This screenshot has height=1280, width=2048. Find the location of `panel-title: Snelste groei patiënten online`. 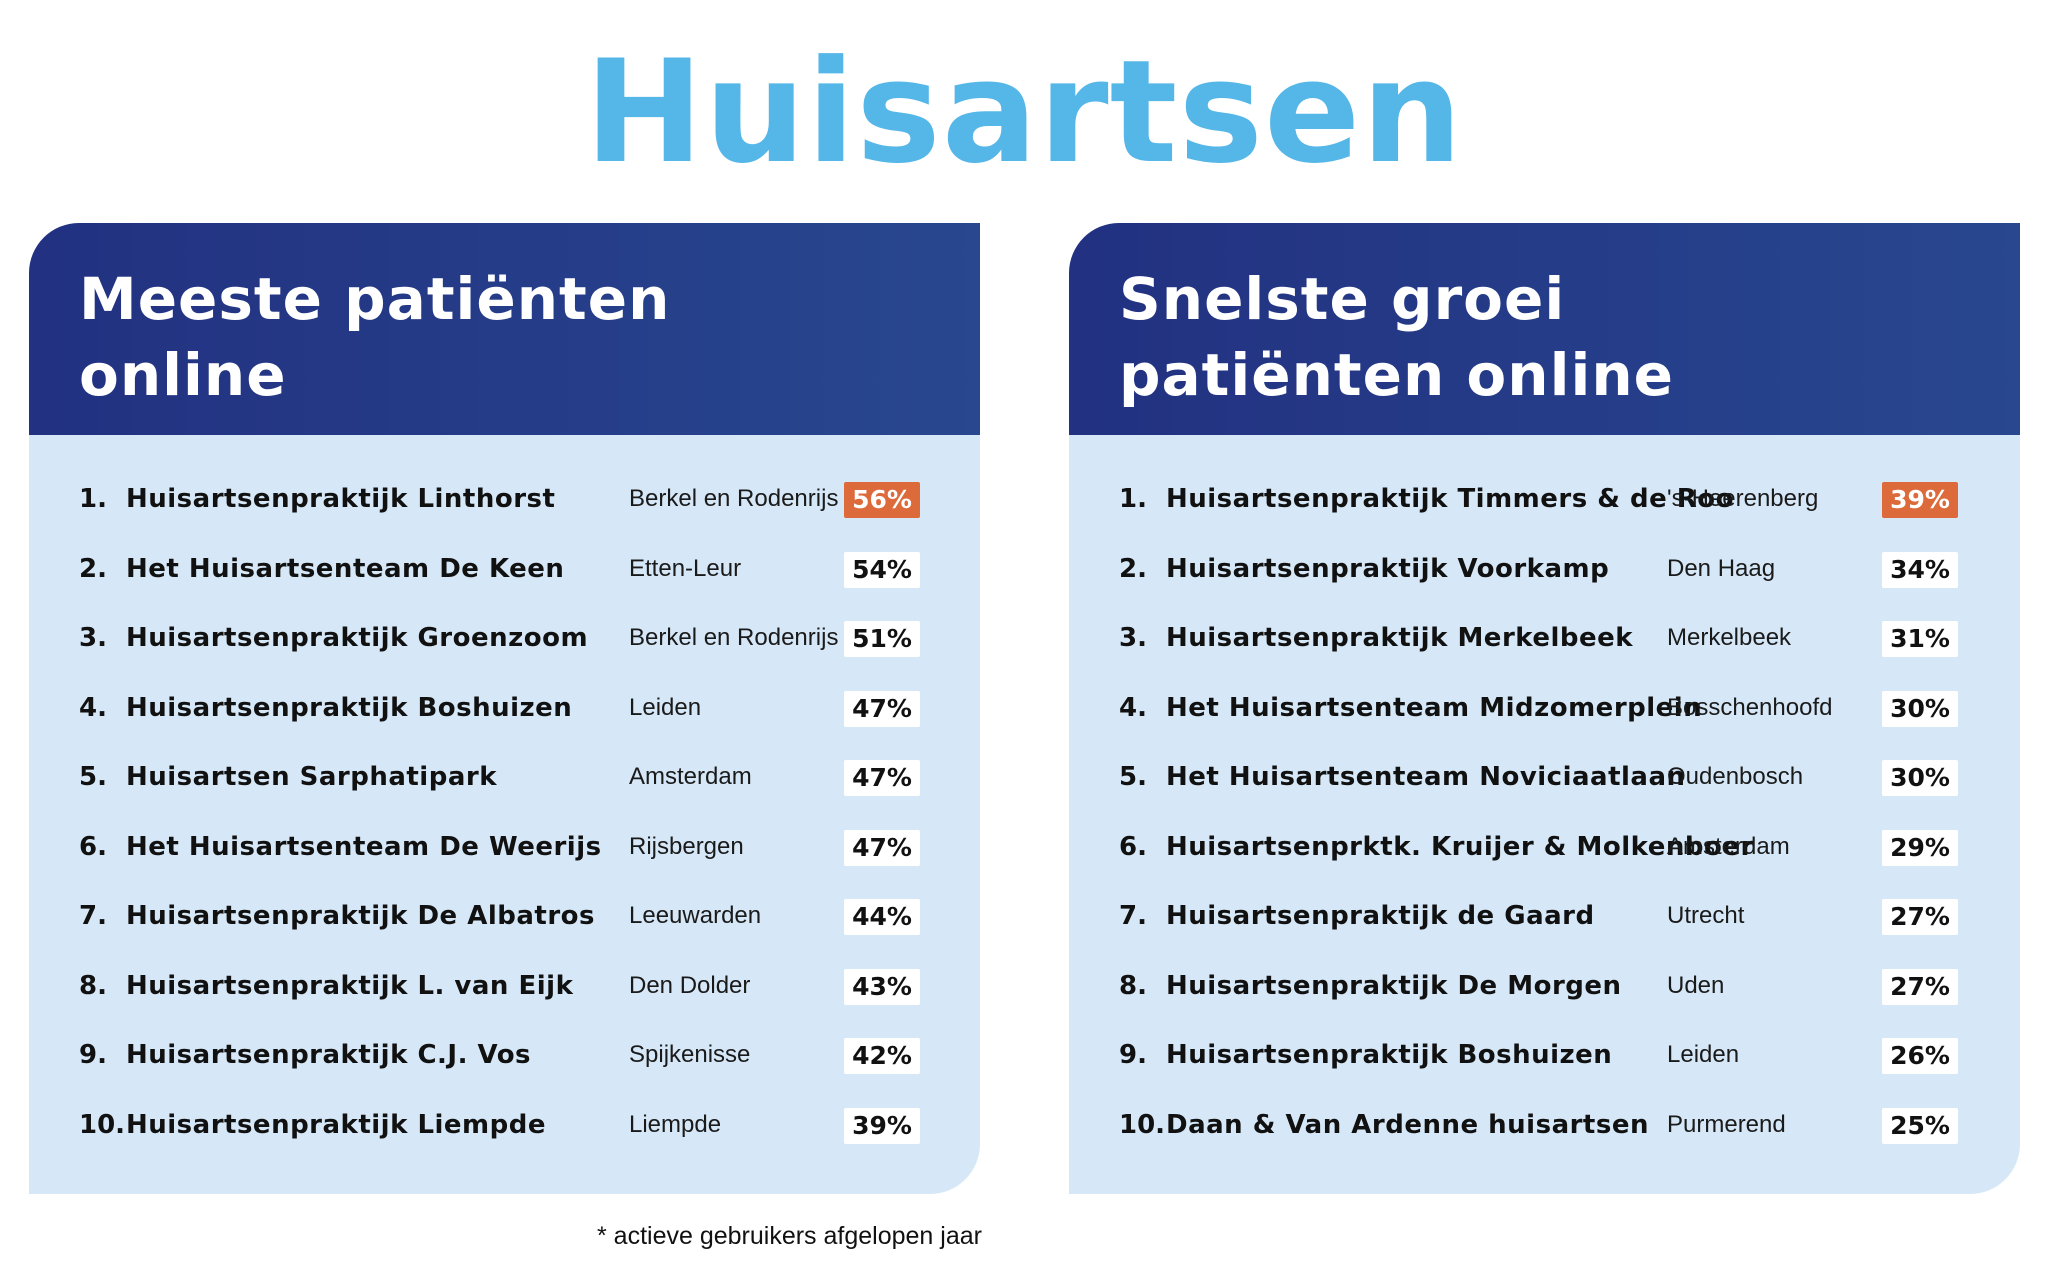

panel-title: Snelste groei patiënten online is located at coordinates (1396, 337).